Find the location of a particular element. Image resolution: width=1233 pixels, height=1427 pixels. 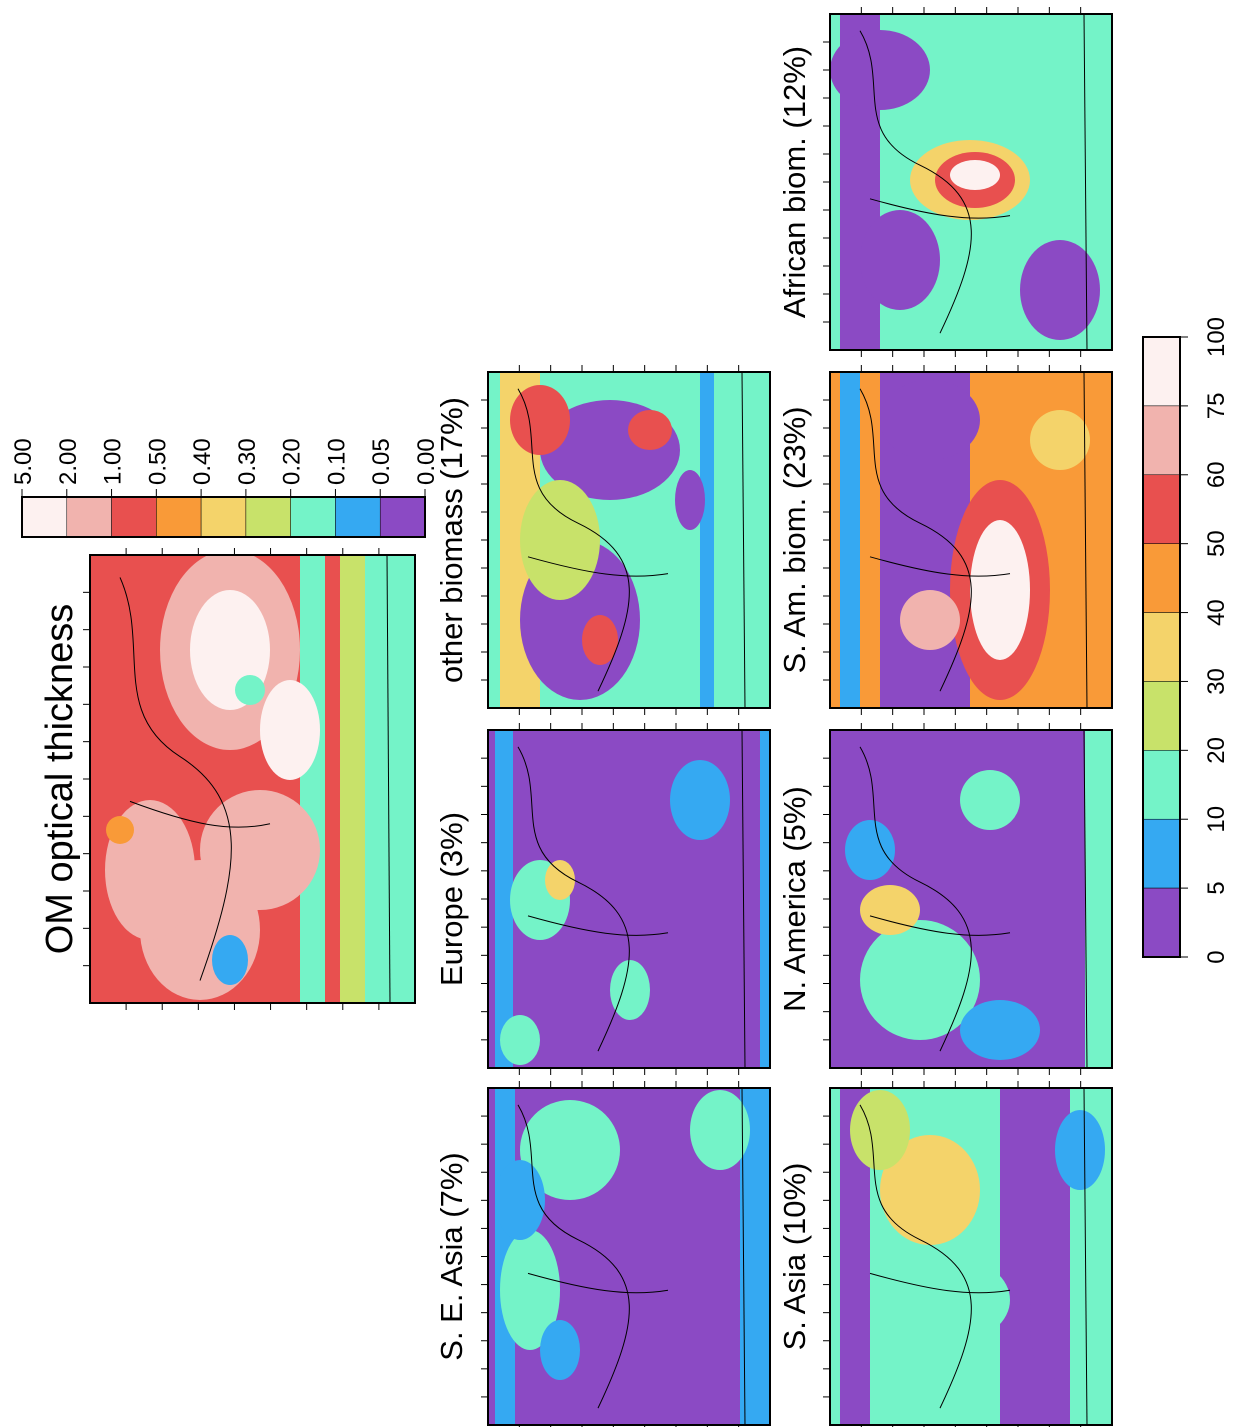

map-panel: N. America (5%) is located at coordinates (945, 899).